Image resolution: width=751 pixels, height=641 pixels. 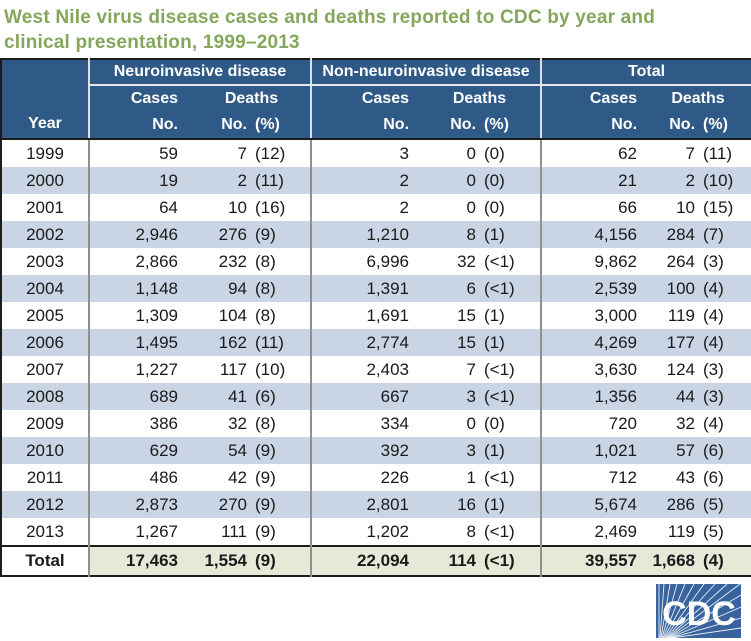 What do you see at coordinates (237, 396) in the screenshot?
I see `neuro-deaths-count: 41` at bounding box center [237, 396].